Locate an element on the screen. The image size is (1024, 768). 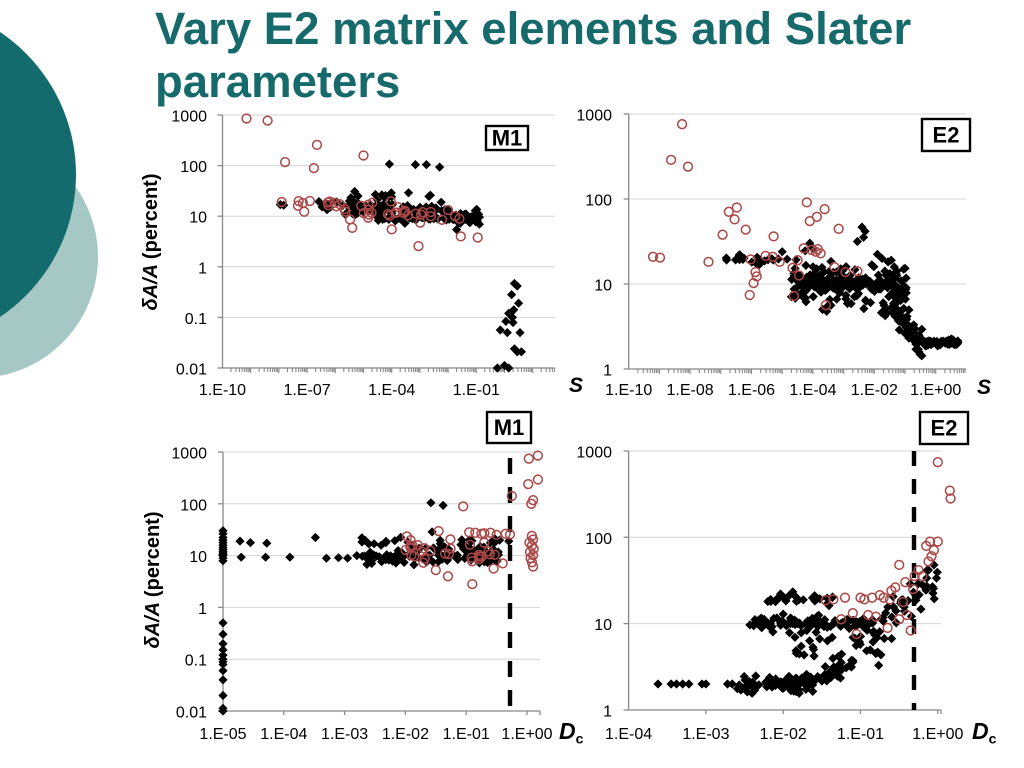
svg-text: 1.E-07 is located at coordinates (307, 390).